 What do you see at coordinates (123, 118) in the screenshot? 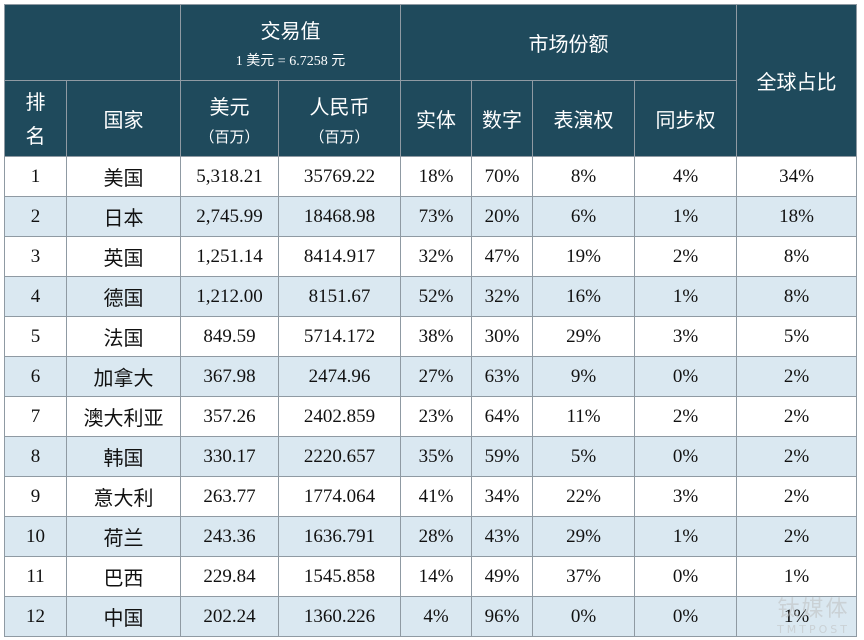
I see `header-country: 国家` at bounding box center [123, 118].